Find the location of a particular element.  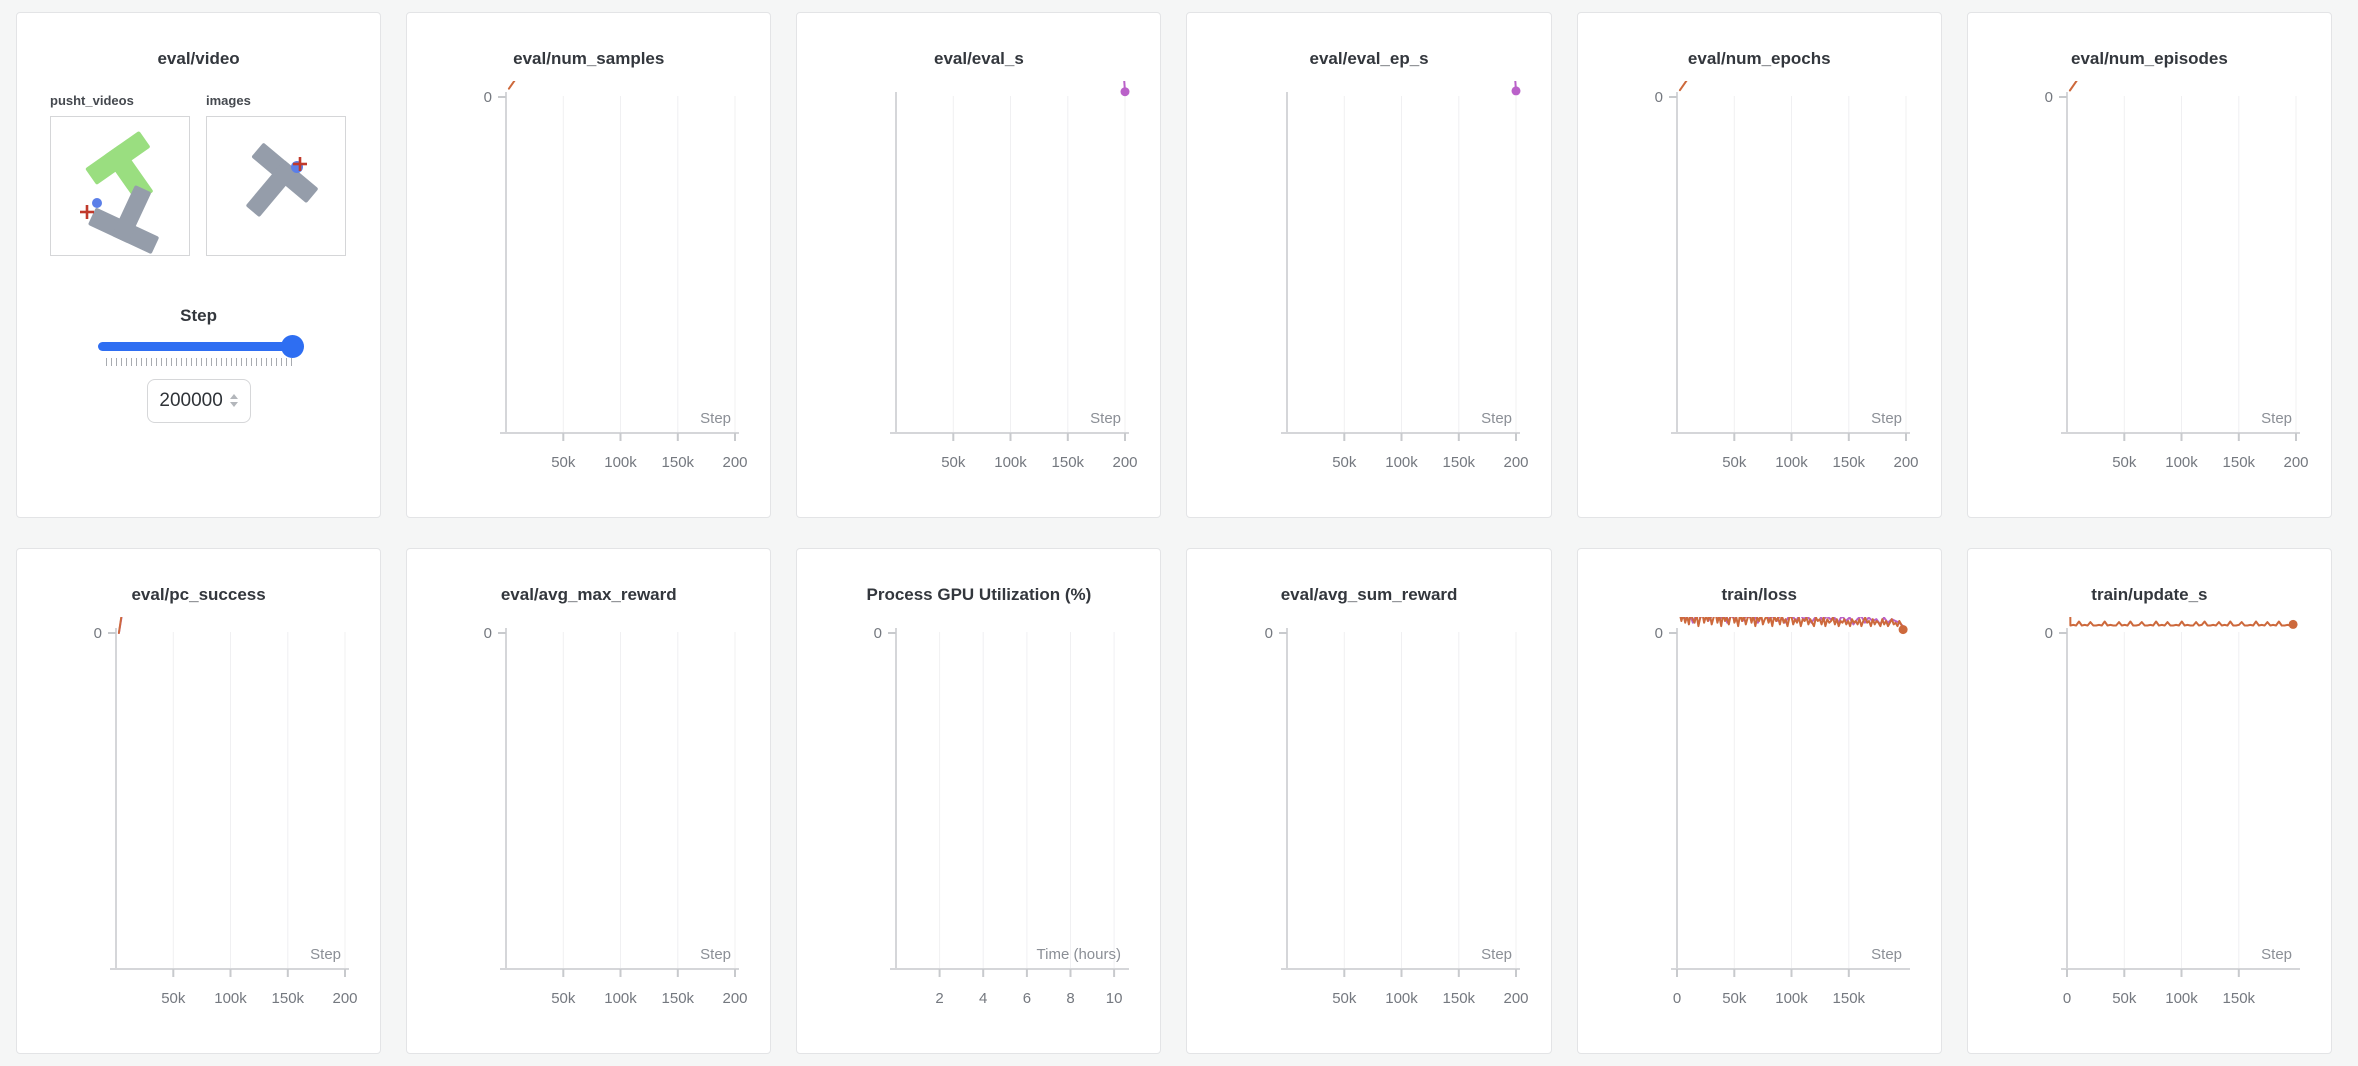

eval-eval-s-chart: 13013514014550k100k150k200Step is located at coordinates (978, 281).